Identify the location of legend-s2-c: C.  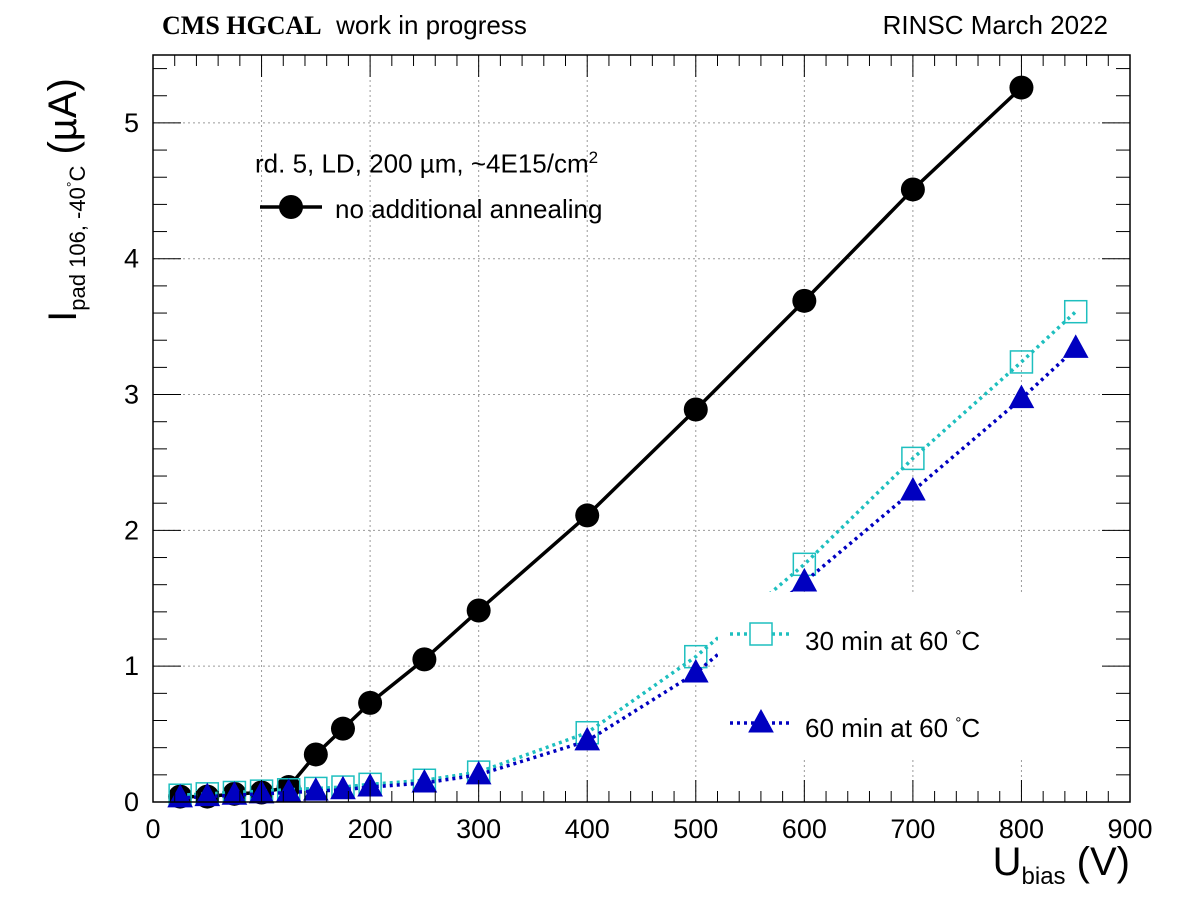
(971, 641).